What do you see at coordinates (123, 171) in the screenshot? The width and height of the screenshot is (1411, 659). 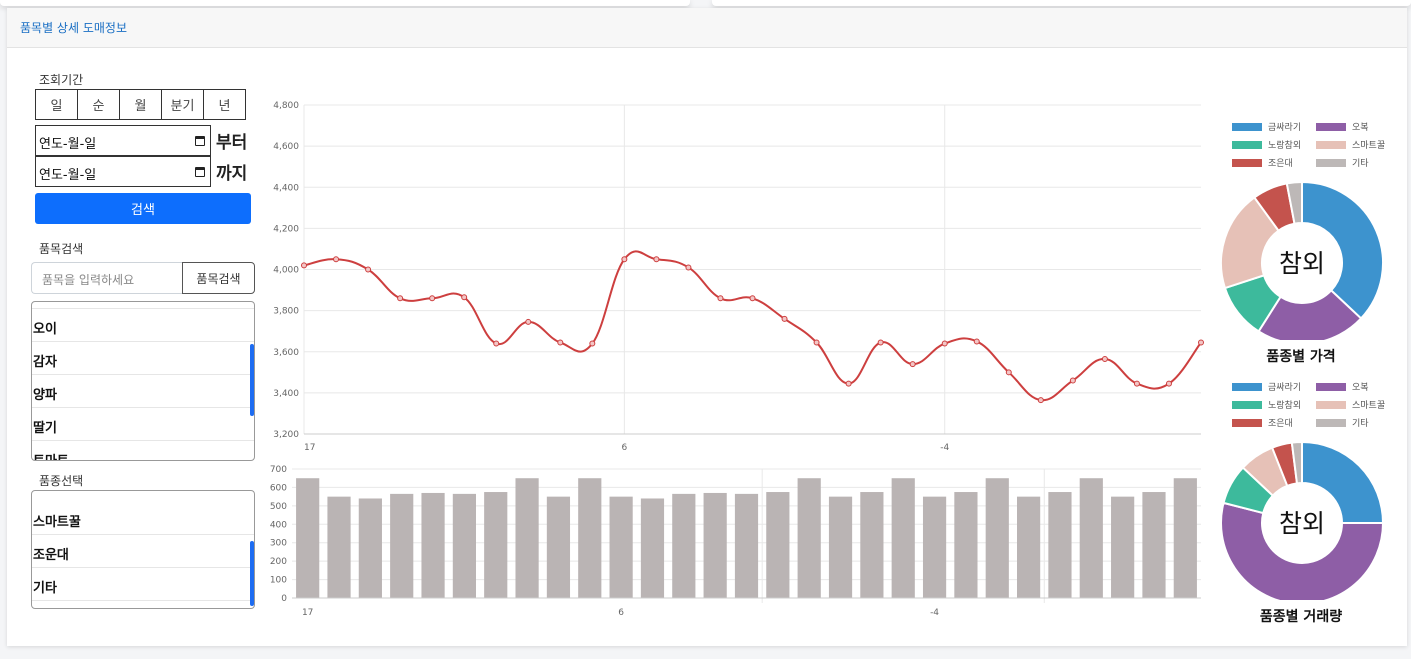 I see `to-date-input: 연도-월-일` at bounding box center [123, 171].